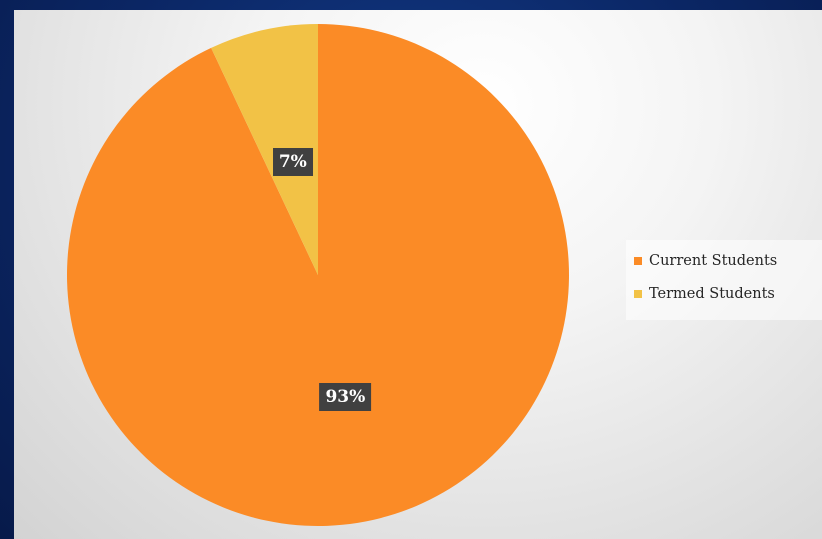 Image resolution: width=822 pixels, height=539 pixels. I want to click on legend-swatch-termed-students, so click(638, 293).